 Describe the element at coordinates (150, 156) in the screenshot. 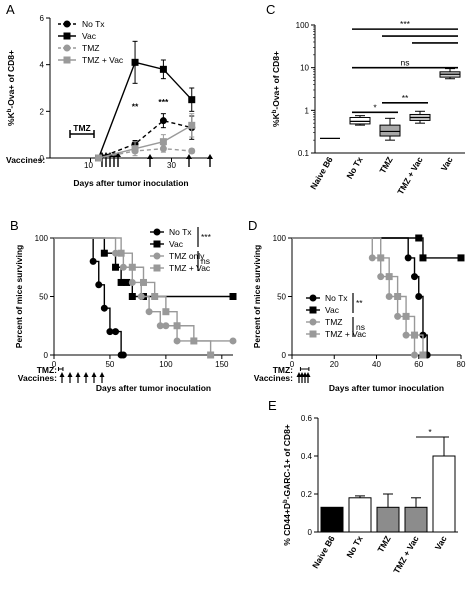

I see `boost-arrow-0-head` at that location.